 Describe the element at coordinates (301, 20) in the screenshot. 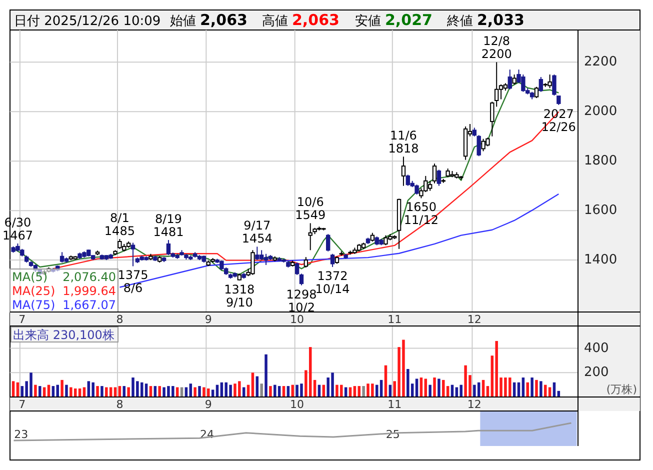

I see `text: 高値 2,063` at that location.